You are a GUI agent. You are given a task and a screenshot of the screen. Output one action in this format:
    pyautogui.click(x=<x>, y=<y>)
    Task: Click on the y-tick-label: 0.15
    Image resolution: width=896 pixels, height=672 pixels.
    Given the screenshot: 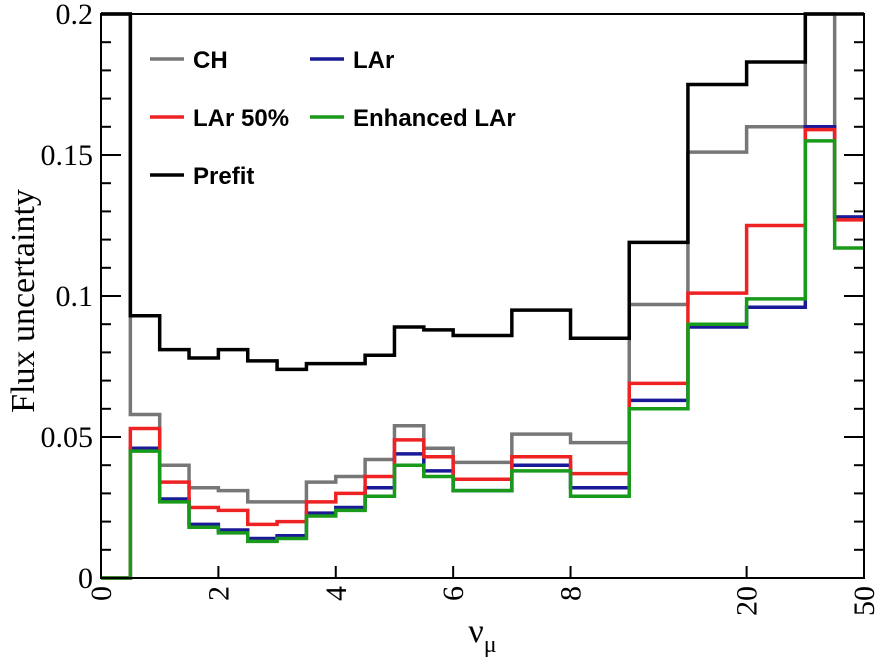 What is the action you would take?
    pyautogui.click(x=67, y=155)
    